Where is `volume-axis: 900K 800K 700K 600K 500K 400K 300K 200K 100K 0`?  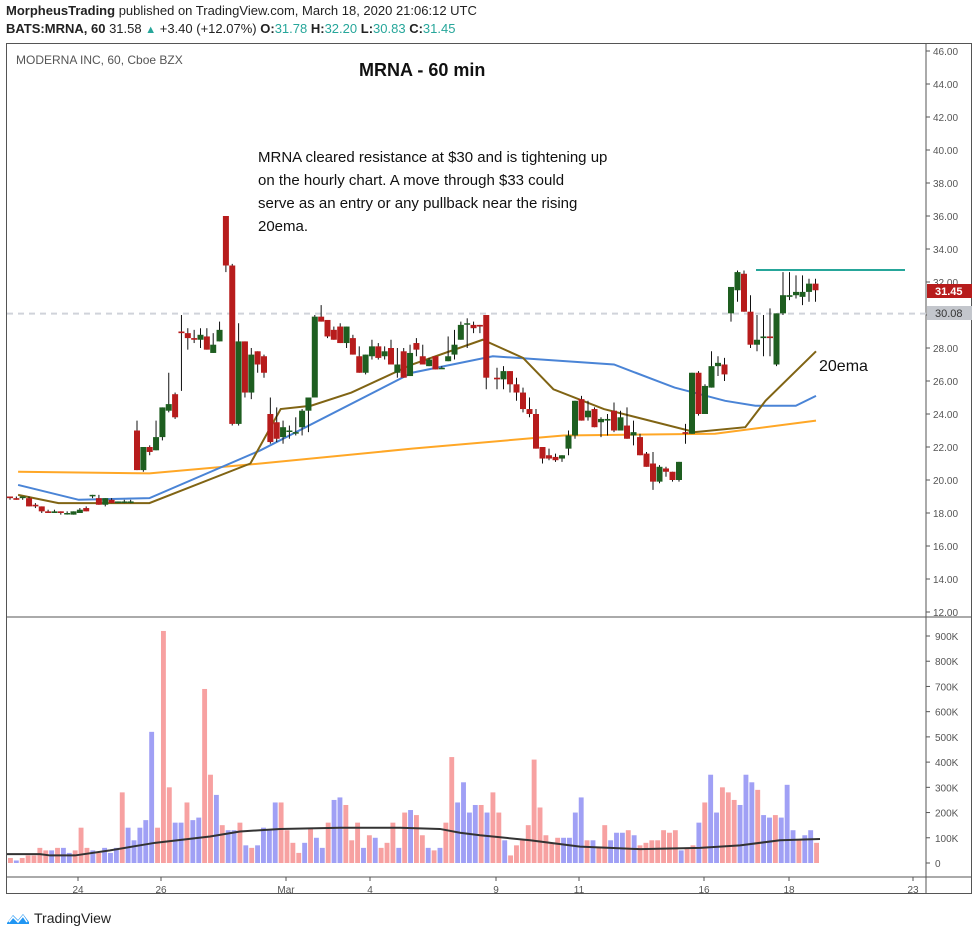
volume-axis: 900K 800K 700K 600K 500K 400K 300K 200K 100K 0 is located at coordinates (942, 751).